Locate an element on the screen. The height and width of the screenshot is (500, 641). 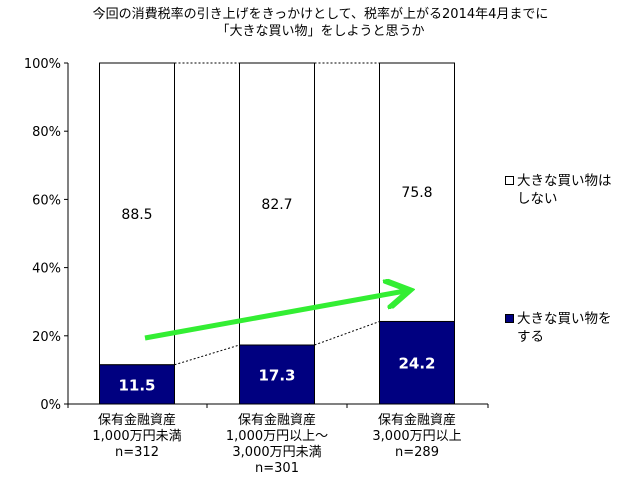
y-tick-label: 0% is located at coordinates (50, 405).